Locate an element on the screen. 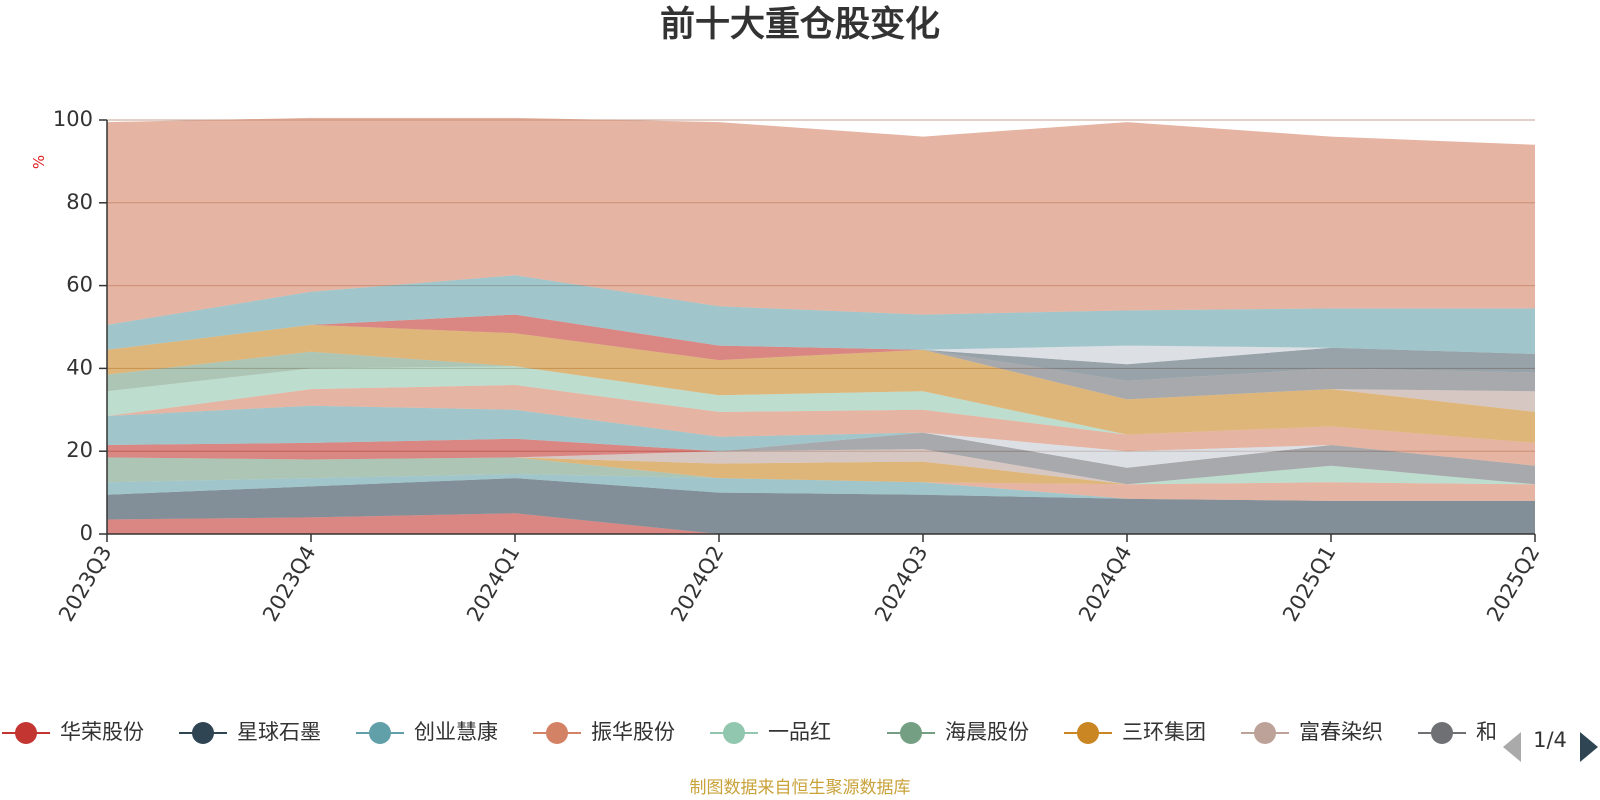  y-tick-label-4: 60 is located at coordinates (79, 285).